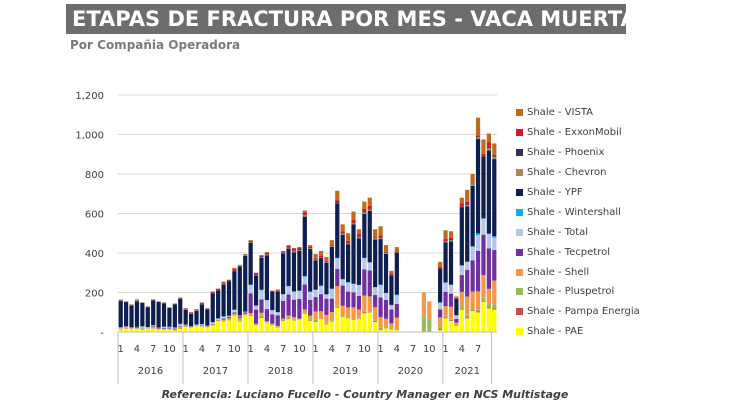 The height and width of the screenshot is (412, 730). What do you see at coordinates (299, 349) in the screenshot?
I see `month-tick-label: 10` at bounding box center [299, 349].